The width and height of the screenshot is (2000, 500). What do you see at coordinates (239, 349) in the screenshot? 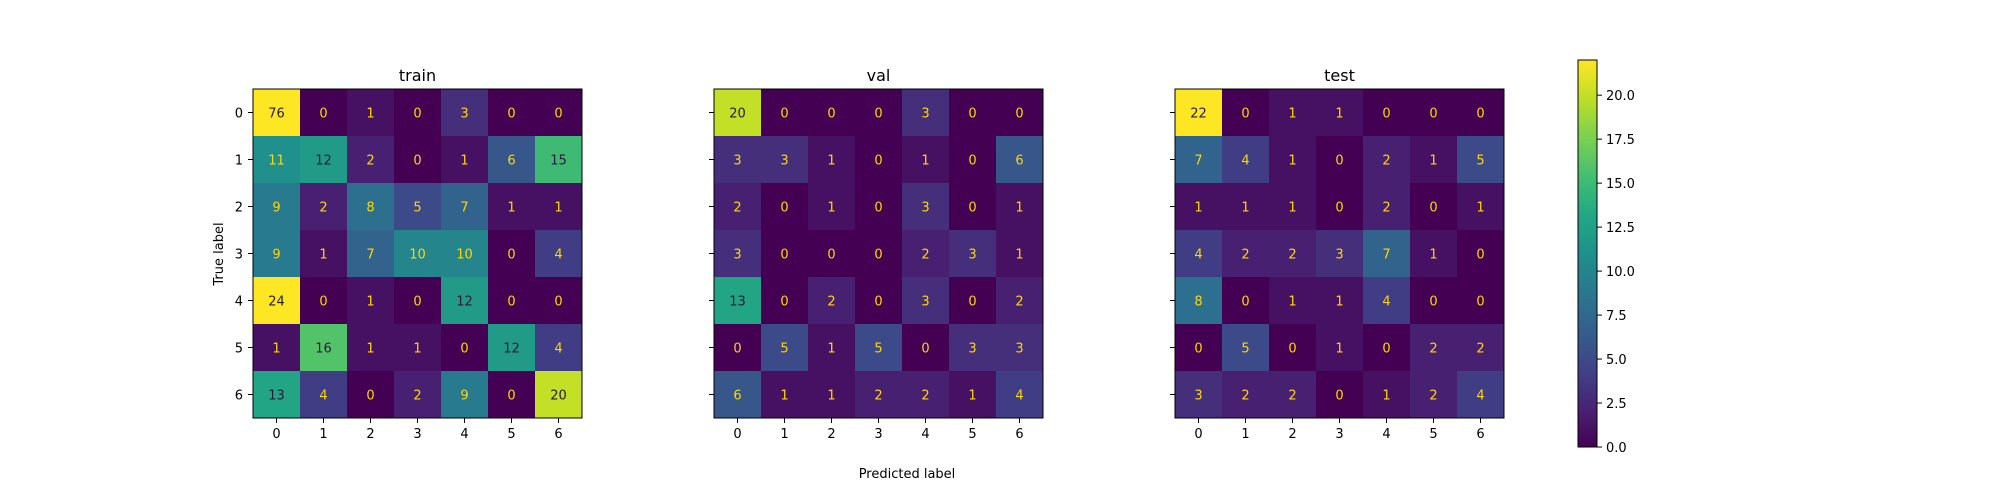
I see `y-tick-label: 5` at bounding box center [239, 349].